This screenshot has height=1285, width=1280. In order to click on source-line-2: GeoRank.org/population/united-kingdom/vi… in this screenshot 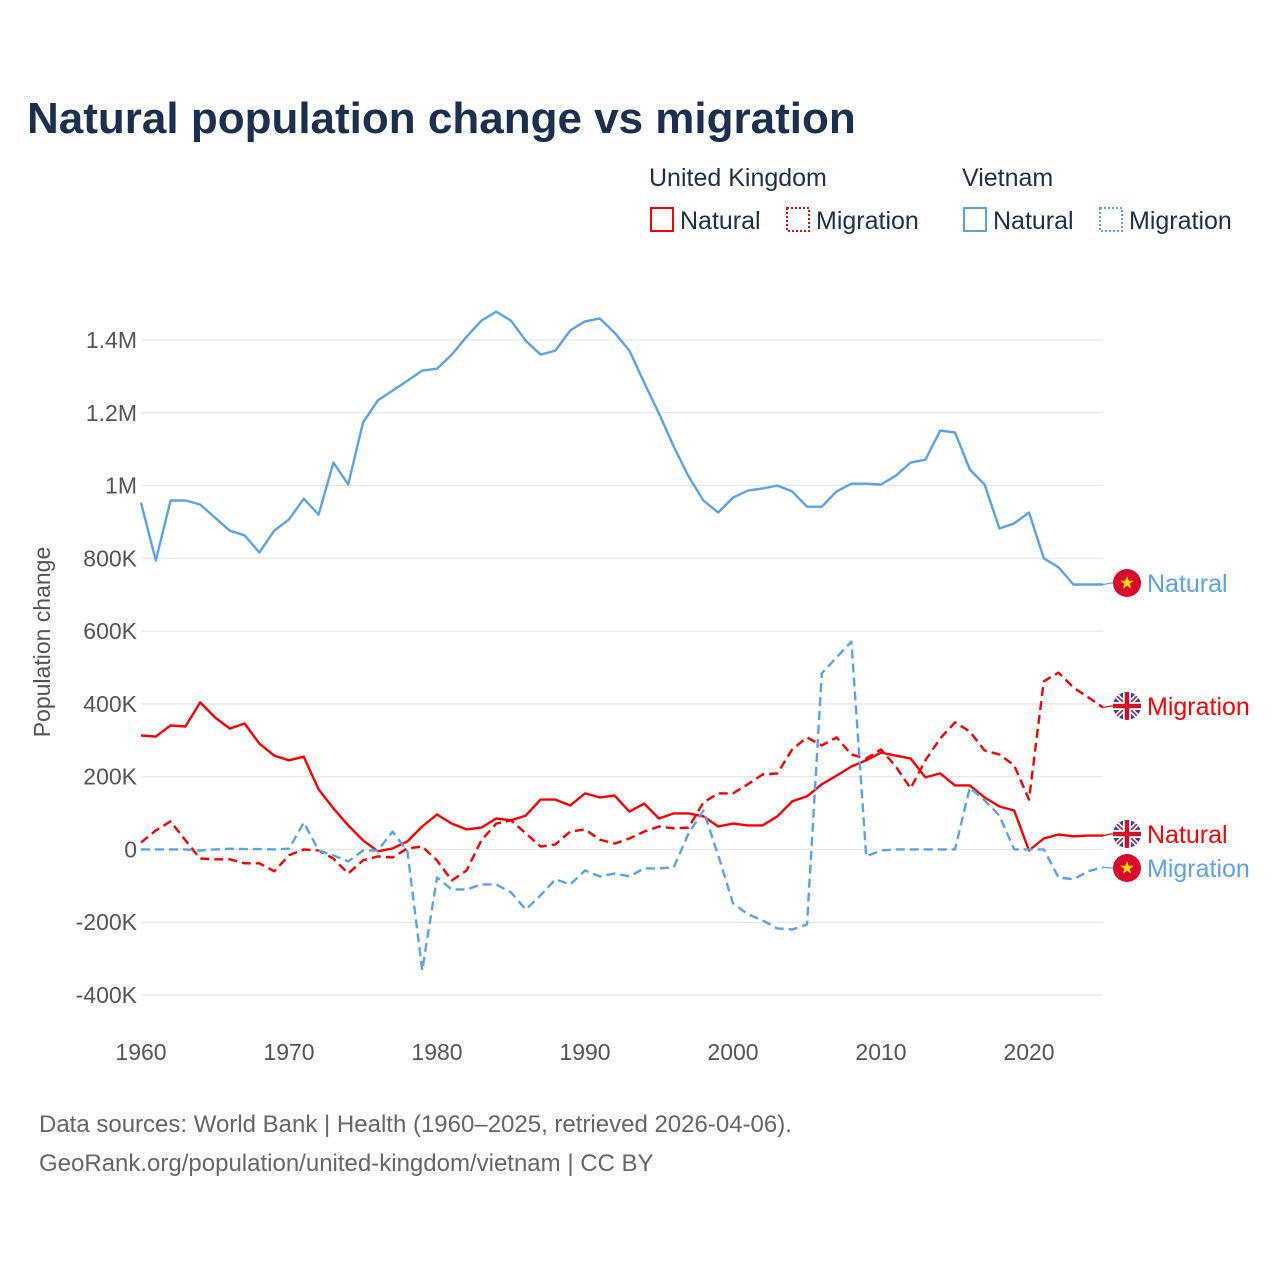, I will do `click(346, 1163)`.